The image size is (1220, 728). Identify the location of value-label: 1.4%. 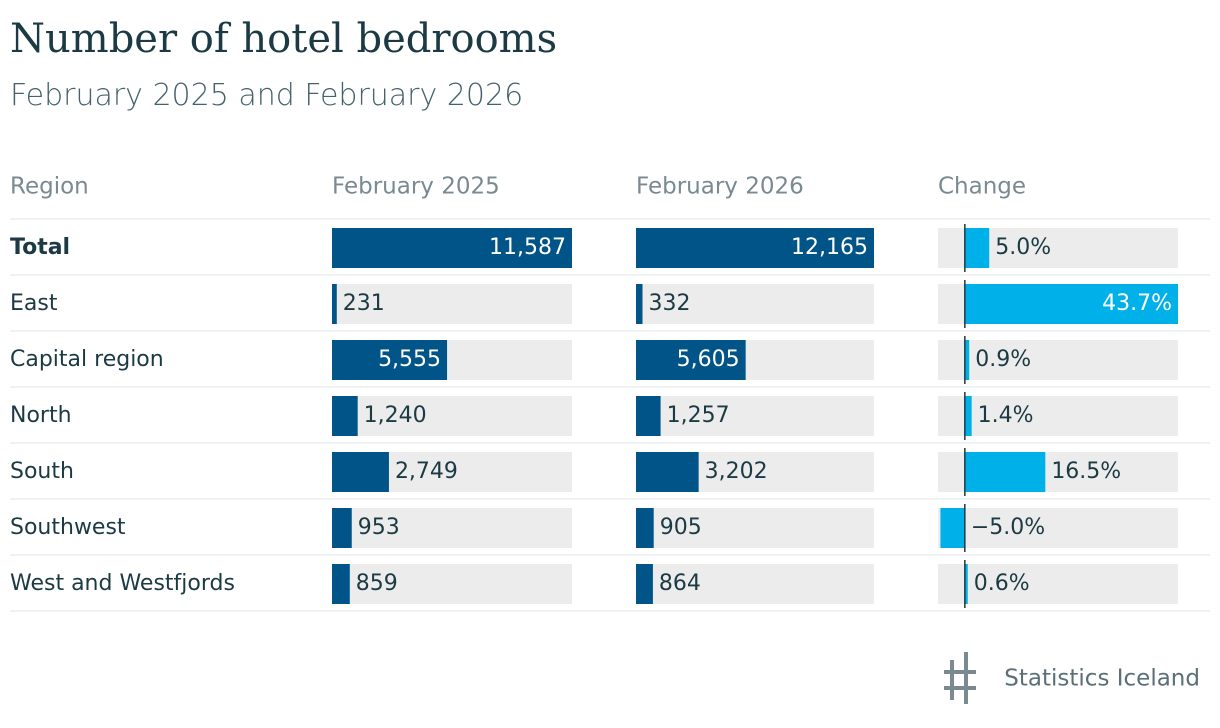
(1006, 415).